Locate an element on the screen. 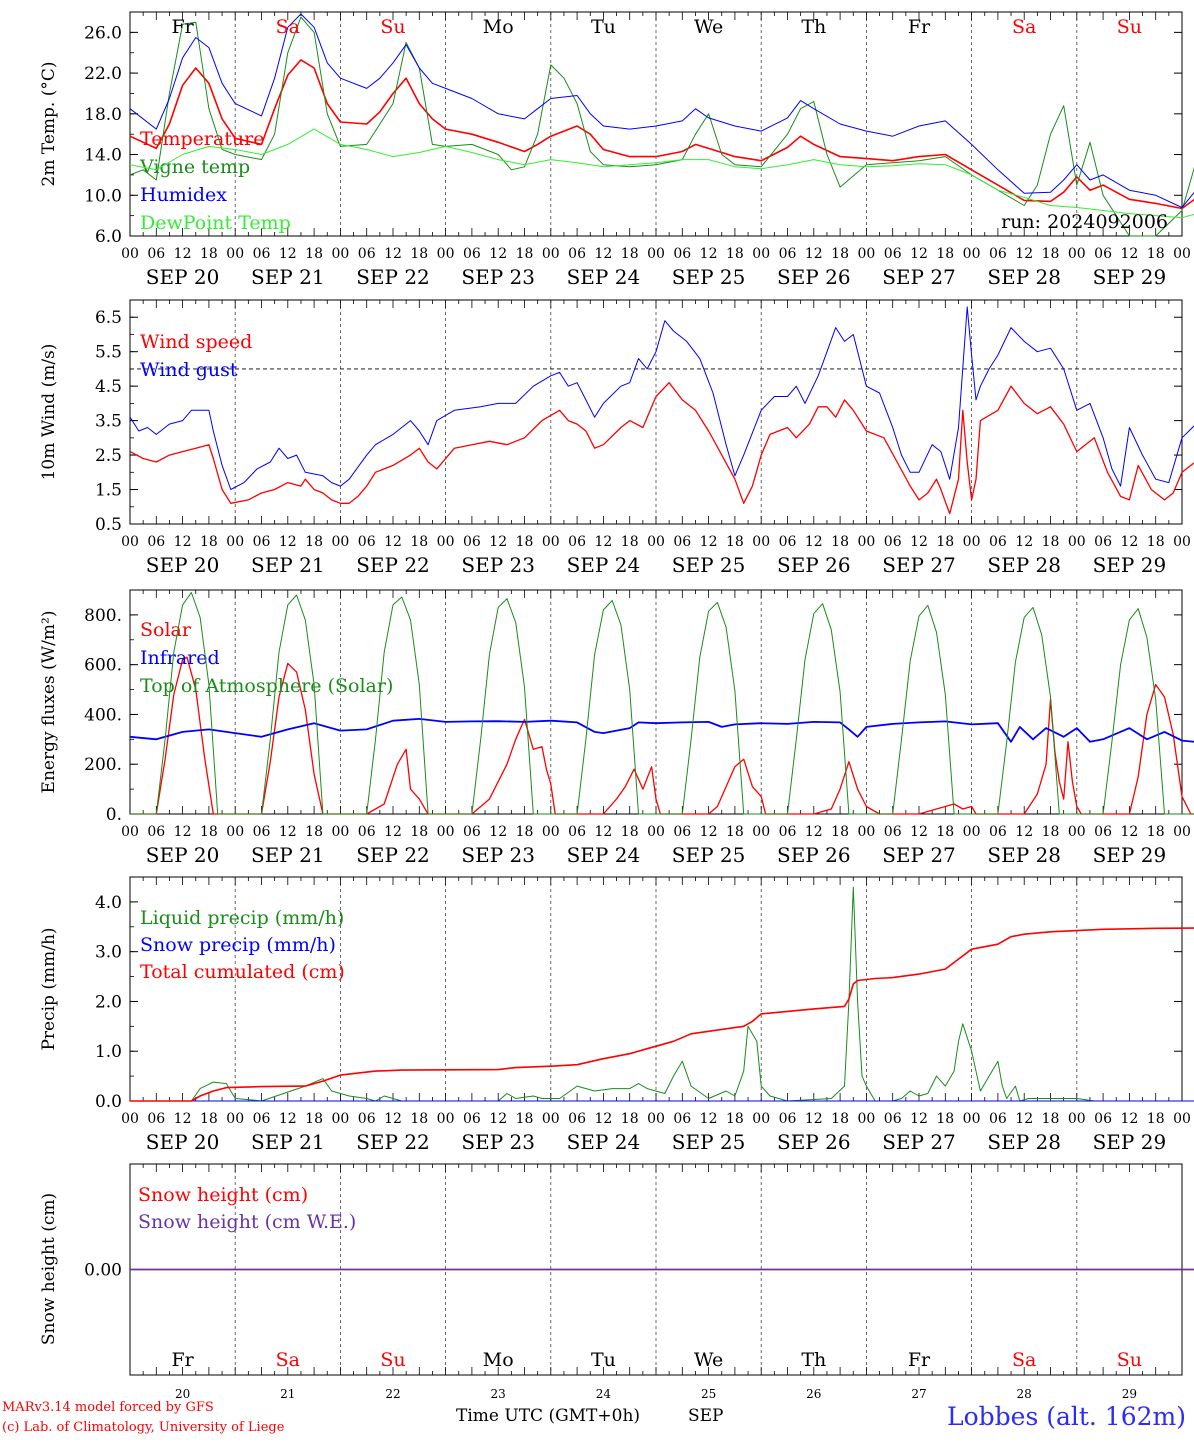 The image size is (1194, 1445). day-name-bottom: Th is located at coordinates (813, 1360).